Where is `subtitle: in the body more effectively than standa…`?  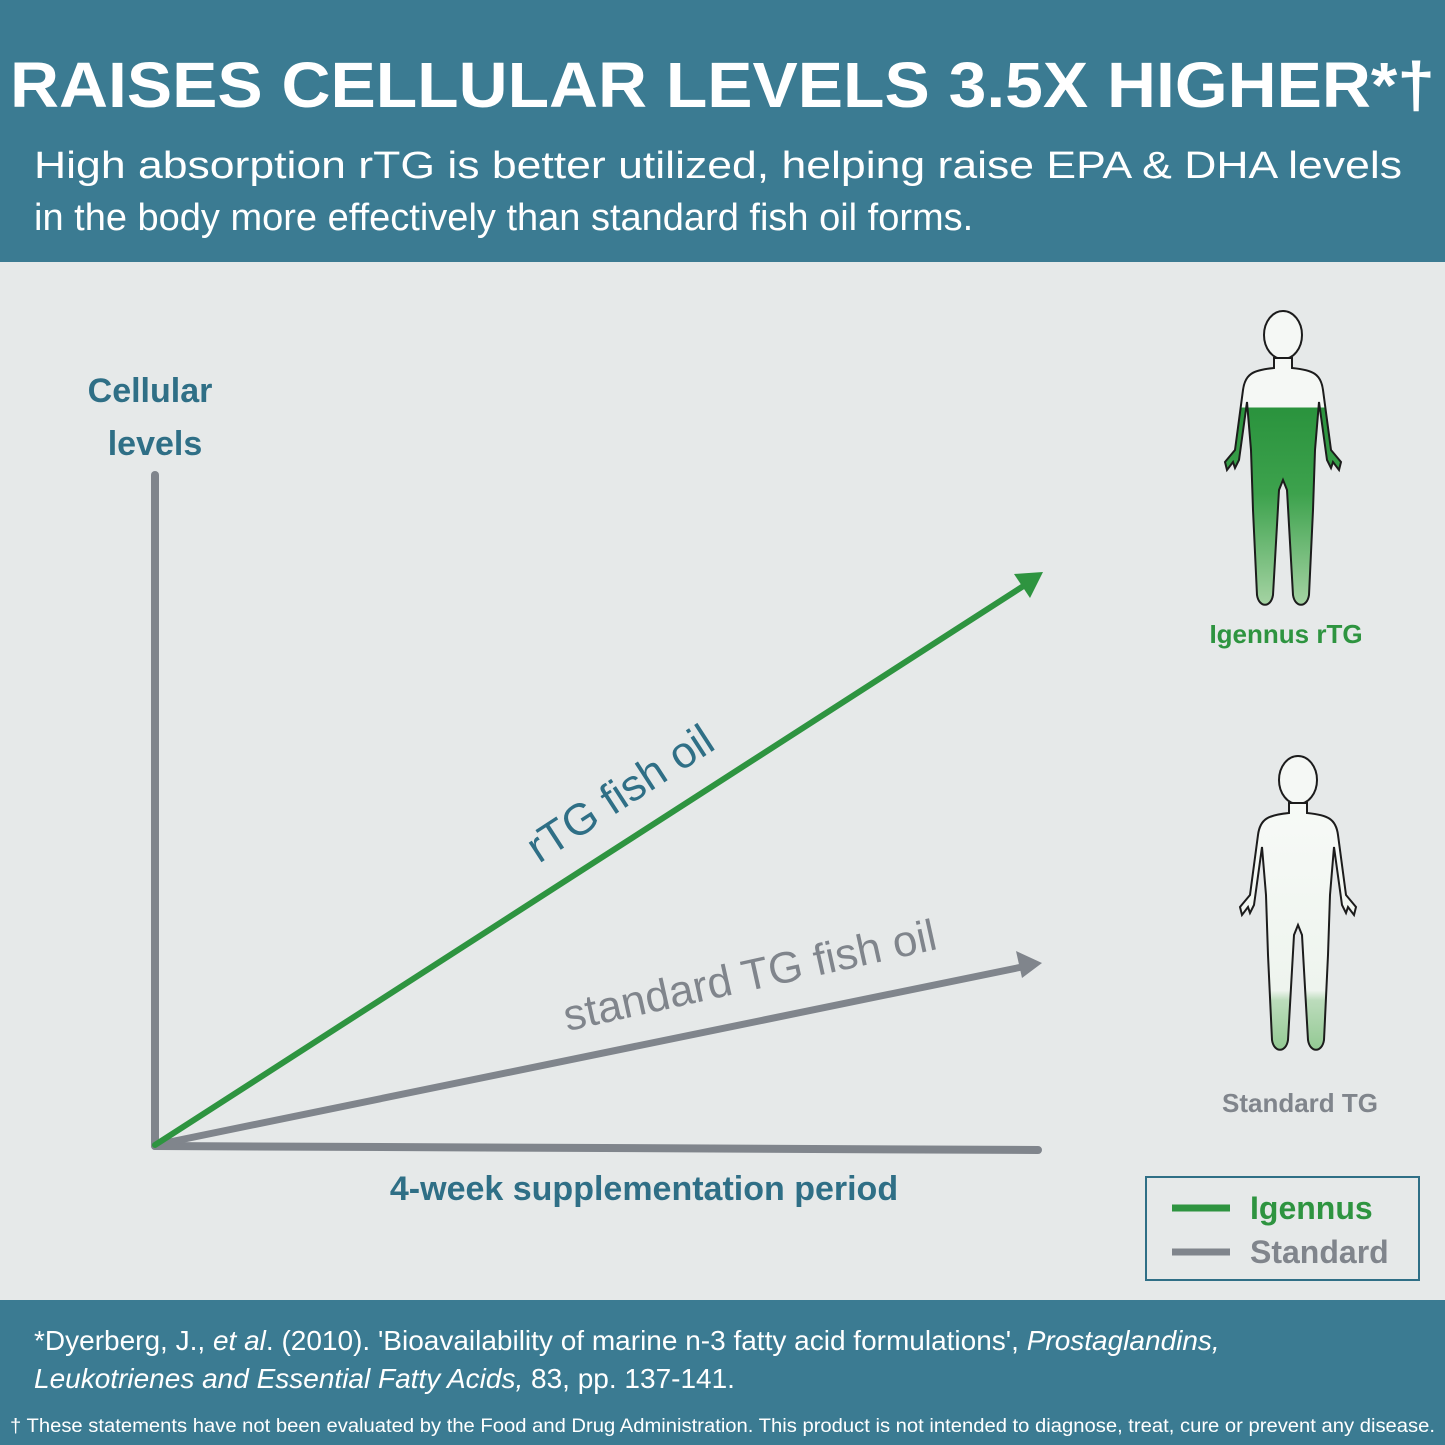
subtitle: in the body more effectively than standa… is located at coordinates (503, 218).